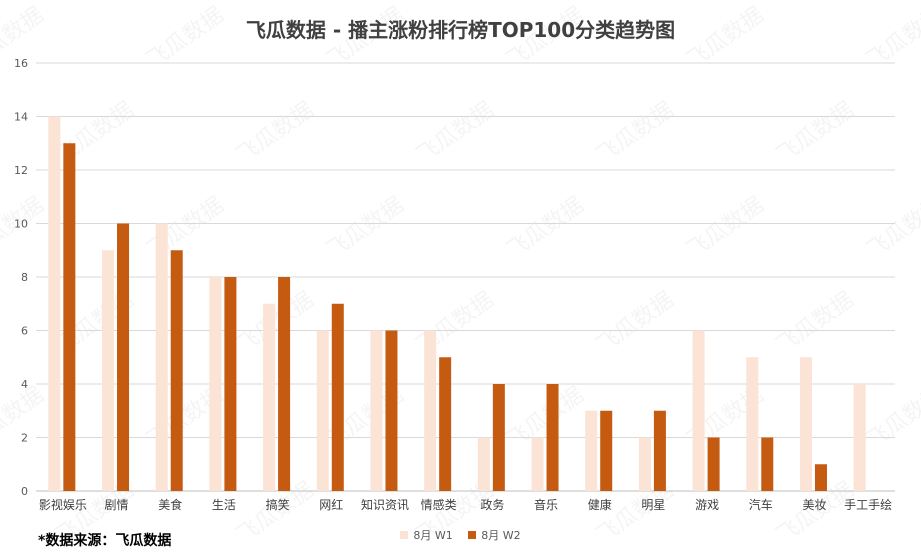 The width and height of the screenshot is (921, 555). Describe the element at coordinates (117, 505) in the screenshot. I see `x-tick-label: 剧情` at that location.